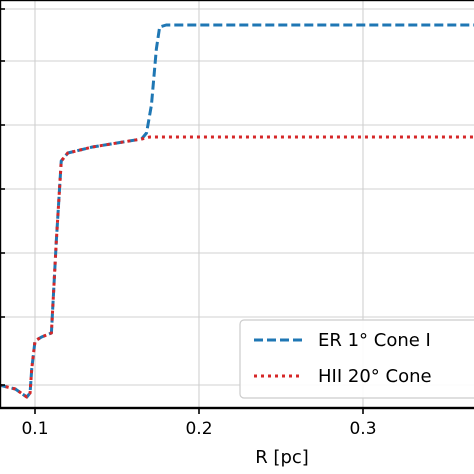  What do you see at coordinates (34, 429) in the screenshot?
I see `x-tick-label-0: 0.1` at bounding box center [34, 429].